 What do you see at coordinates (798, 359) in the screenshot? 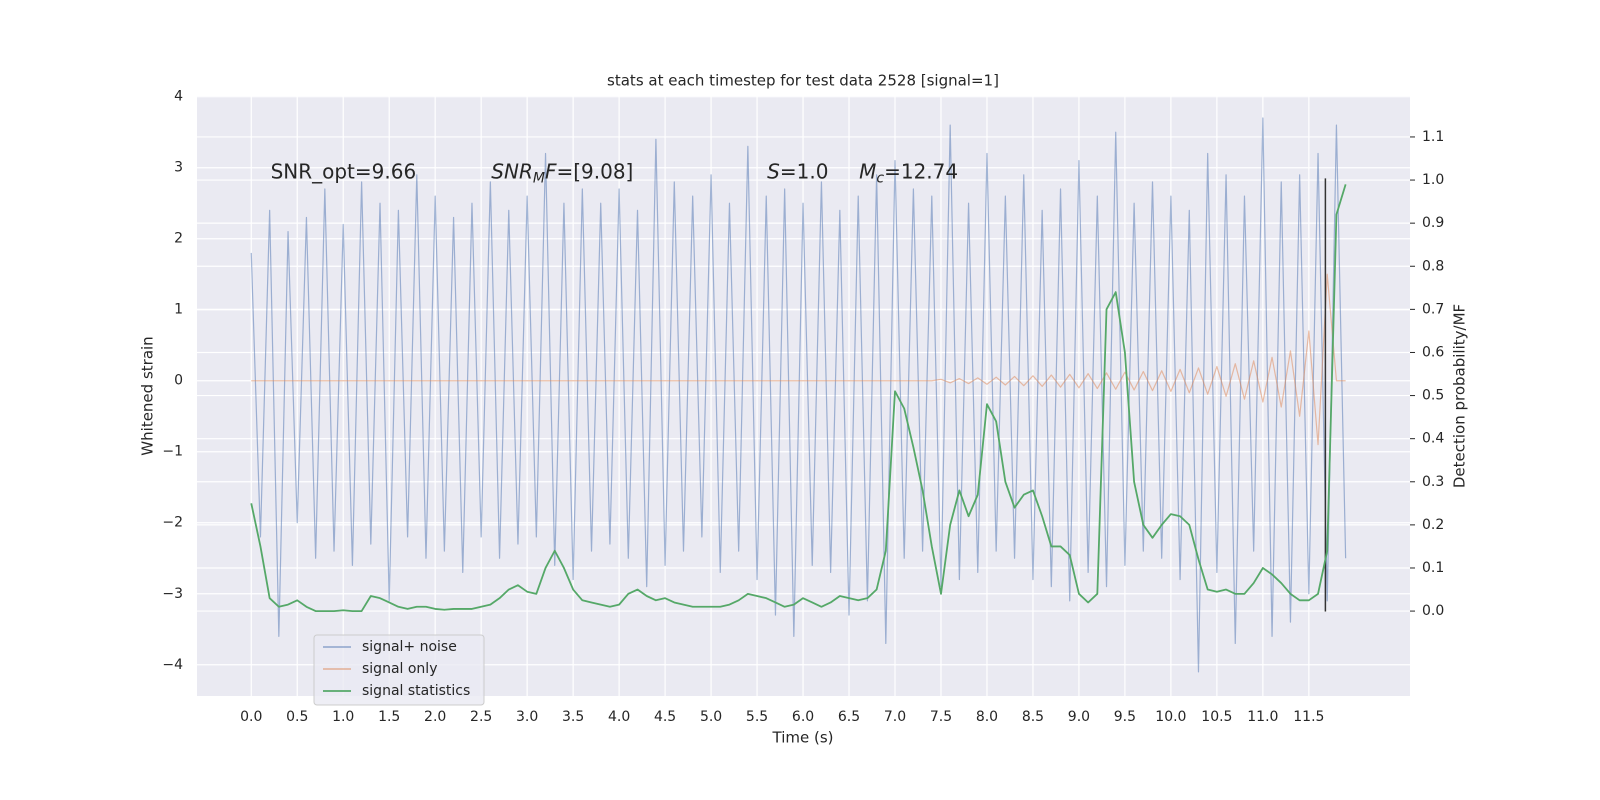
I see `series-line` at bounding box center [798, 359].